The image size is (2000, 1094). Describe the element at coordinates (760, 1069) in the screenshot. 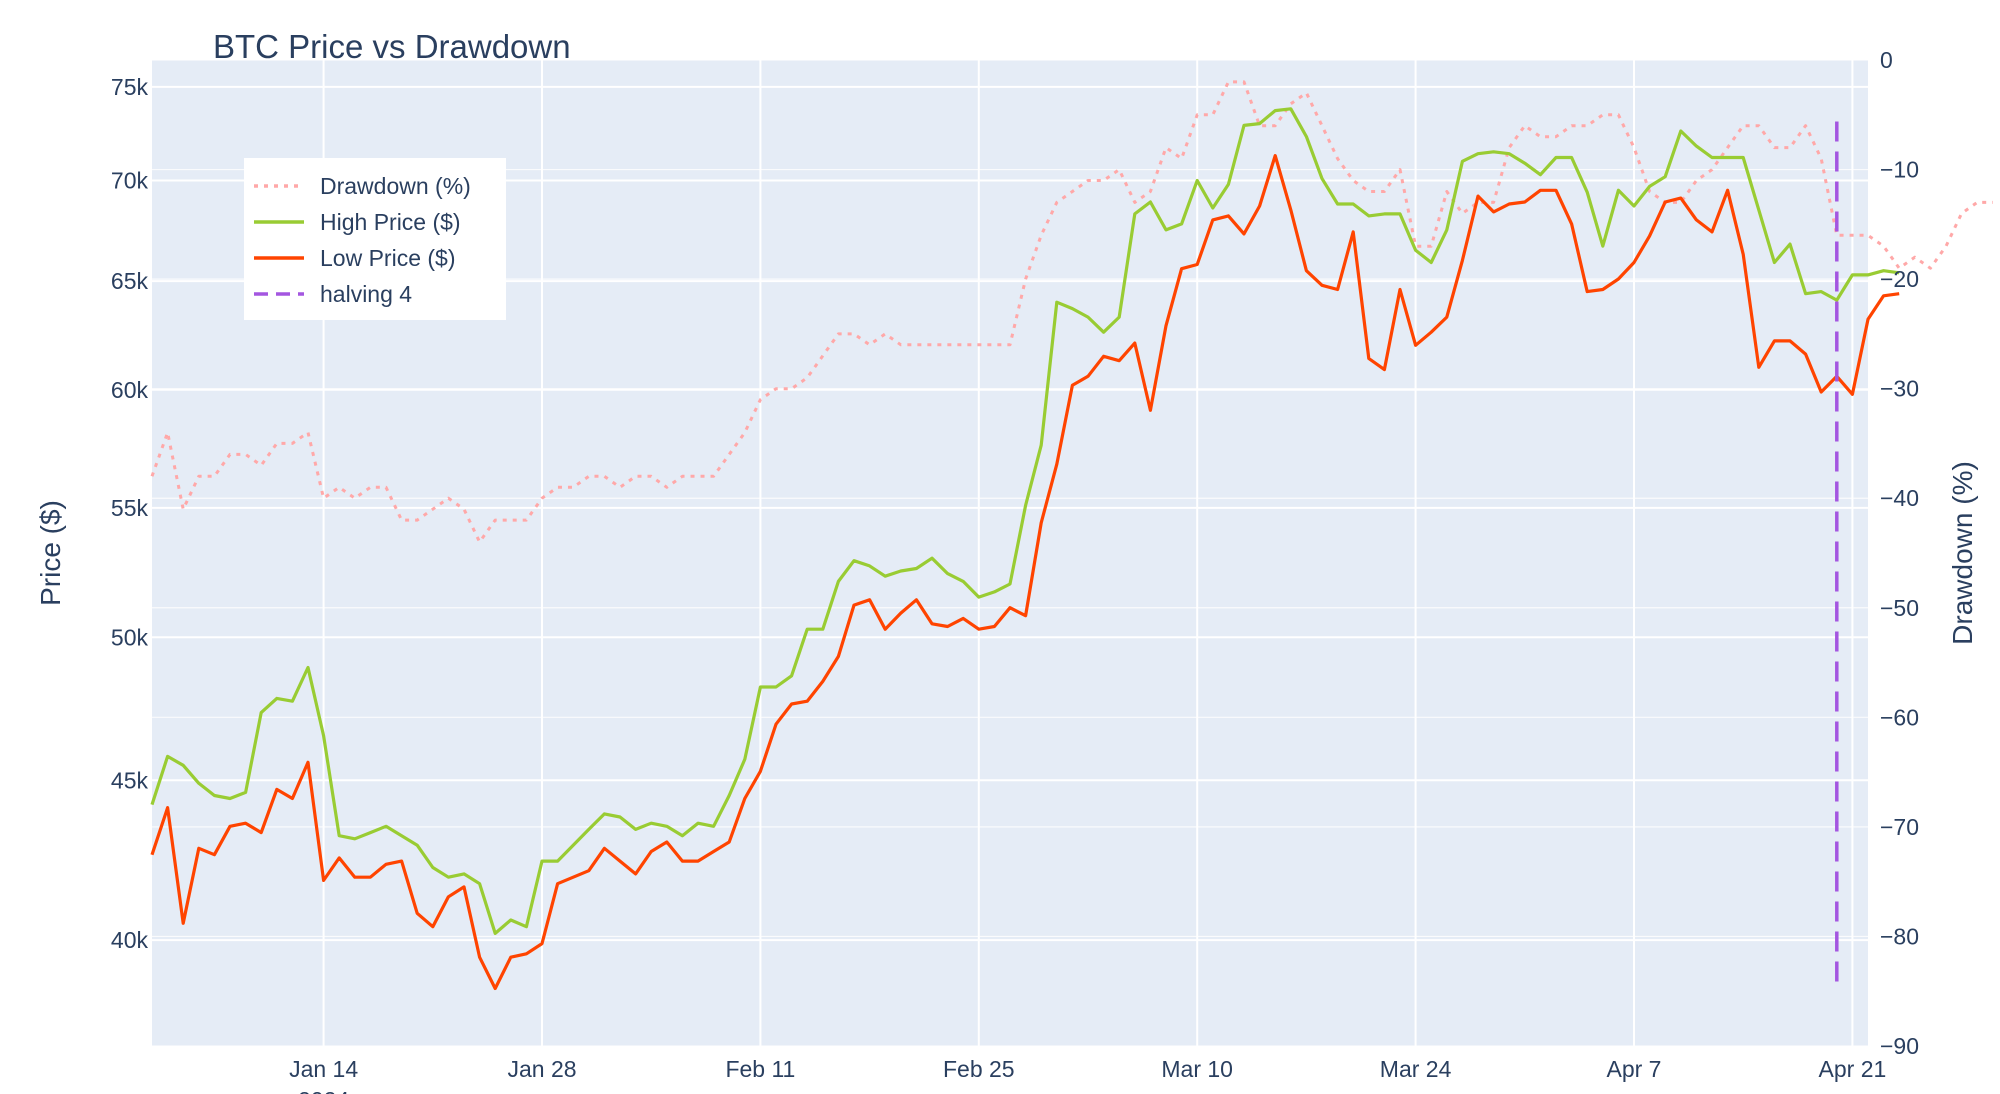

I see `x-tick-label: Feb 11` at that location.